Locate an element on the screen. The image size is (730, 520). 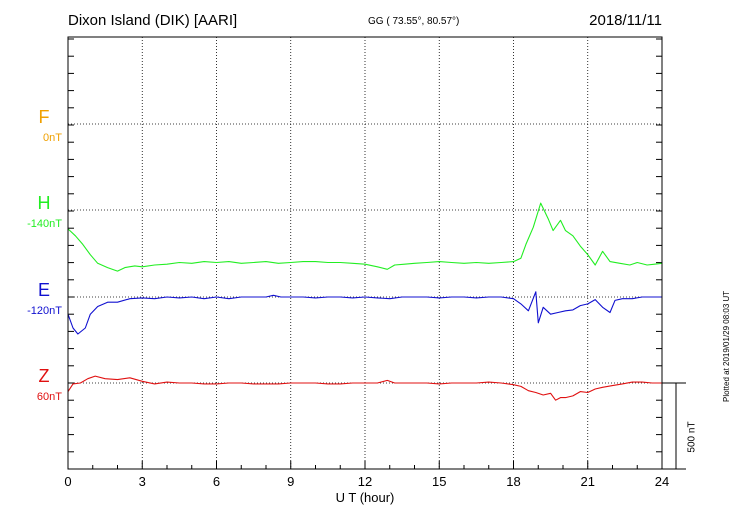
scale-bar-label: 500 nT is located at coordinates (692, 437).